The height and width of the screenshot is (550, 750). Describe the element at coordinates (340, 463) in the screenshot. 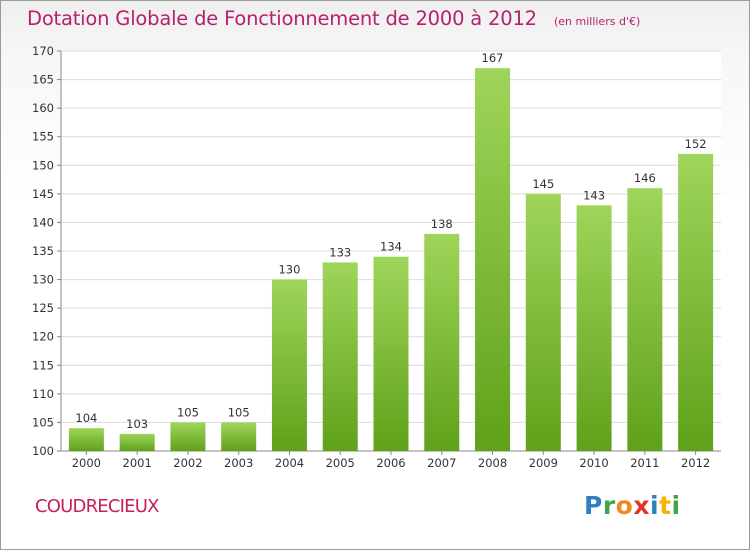

I see `x-tick-label: 2005` at that location.